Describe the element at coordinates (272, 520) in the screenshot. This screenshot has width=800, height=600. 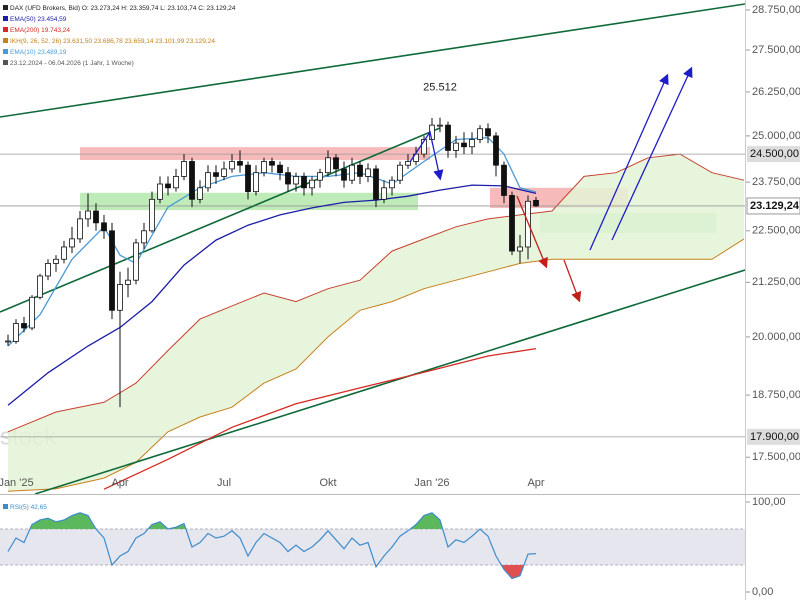
I see `rsi-overbought-fill` at that location.